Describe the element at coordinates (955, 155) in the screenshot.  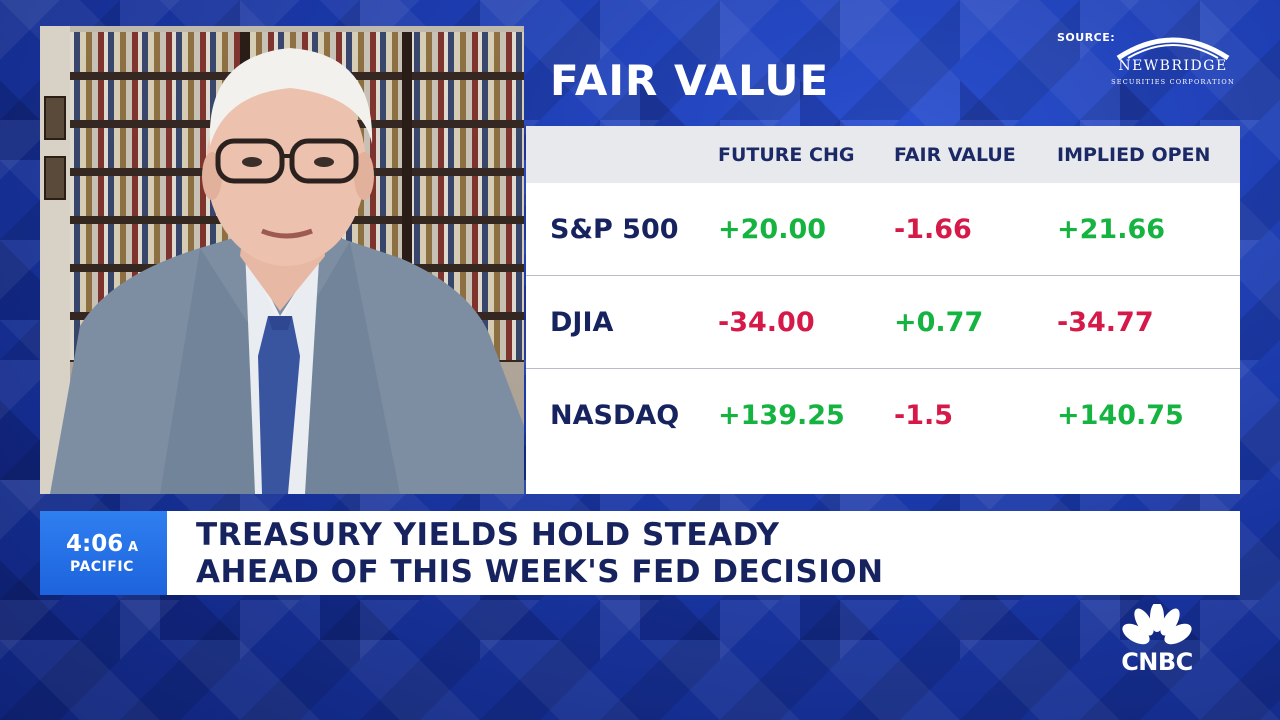
I see `header-fair-value: FAIR VALUE` at that location.